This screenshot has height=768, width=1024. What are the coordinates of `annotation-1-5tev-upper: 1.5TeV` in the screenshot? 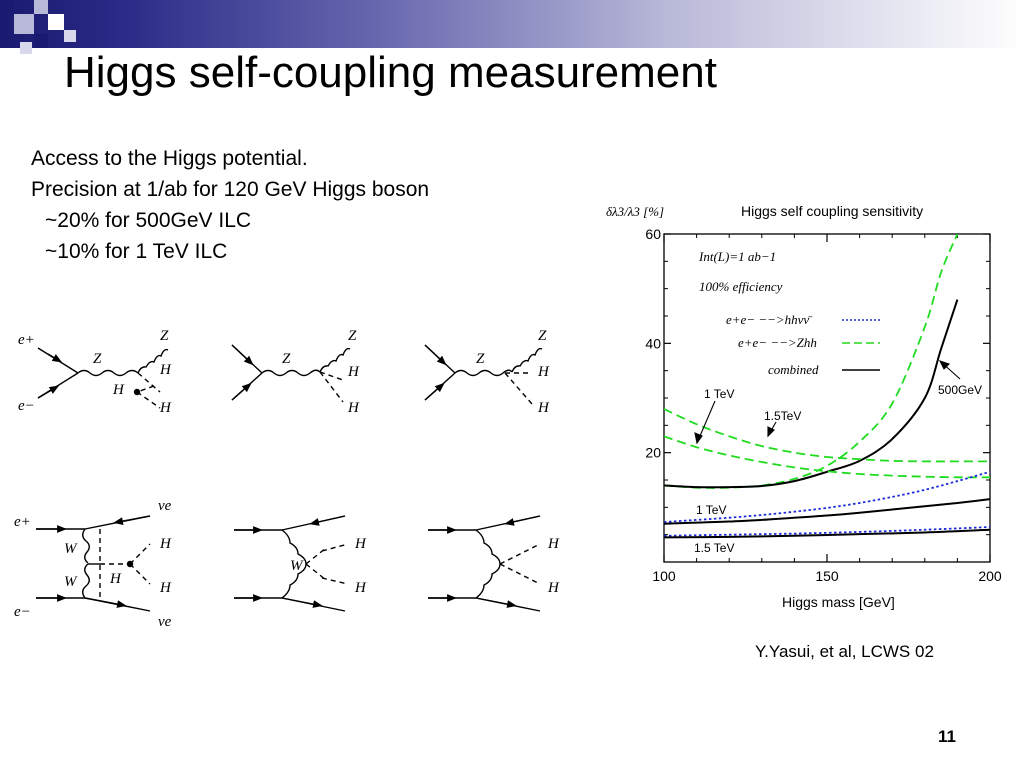 It's located at (782, 416).